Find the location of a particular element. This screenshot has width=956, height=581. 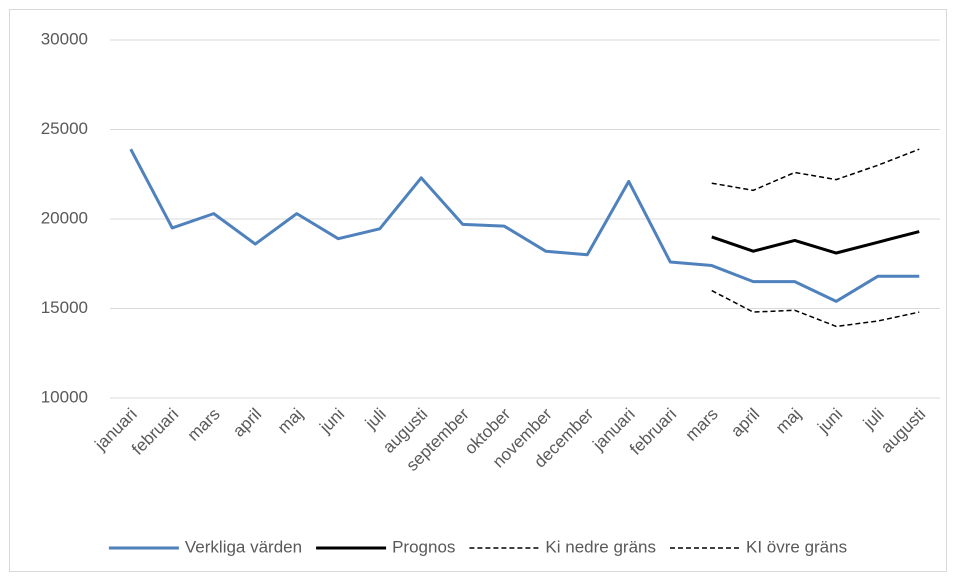

y-tick-label: 10000 is located at coordinates (64, 396).